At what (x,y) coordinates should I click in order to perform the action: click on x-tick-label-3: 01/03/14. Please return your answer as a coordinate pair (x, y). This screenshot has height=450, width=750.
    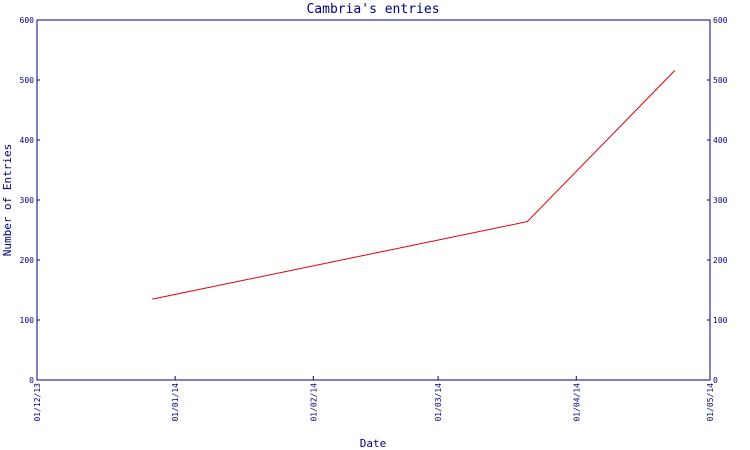
    Looking at the image, I should click on (438, 402).